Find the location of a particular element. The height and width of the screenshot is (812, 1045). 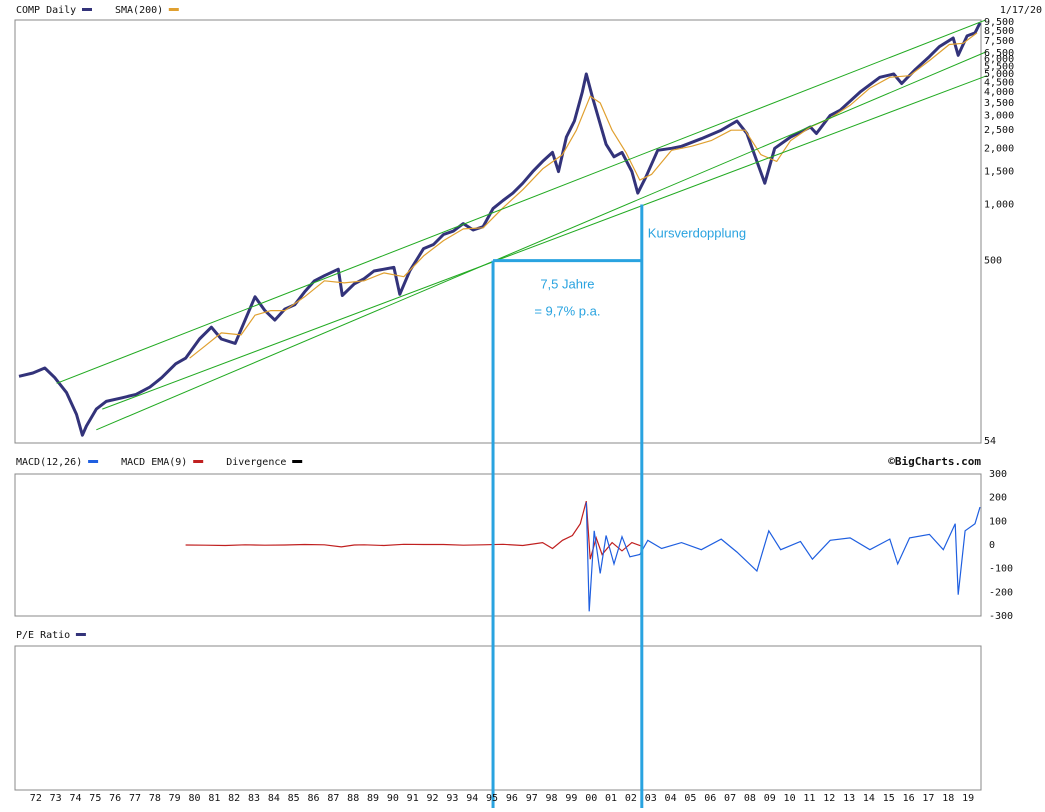

price-tick-label: 6,500 is located at coordinates (999, 53).